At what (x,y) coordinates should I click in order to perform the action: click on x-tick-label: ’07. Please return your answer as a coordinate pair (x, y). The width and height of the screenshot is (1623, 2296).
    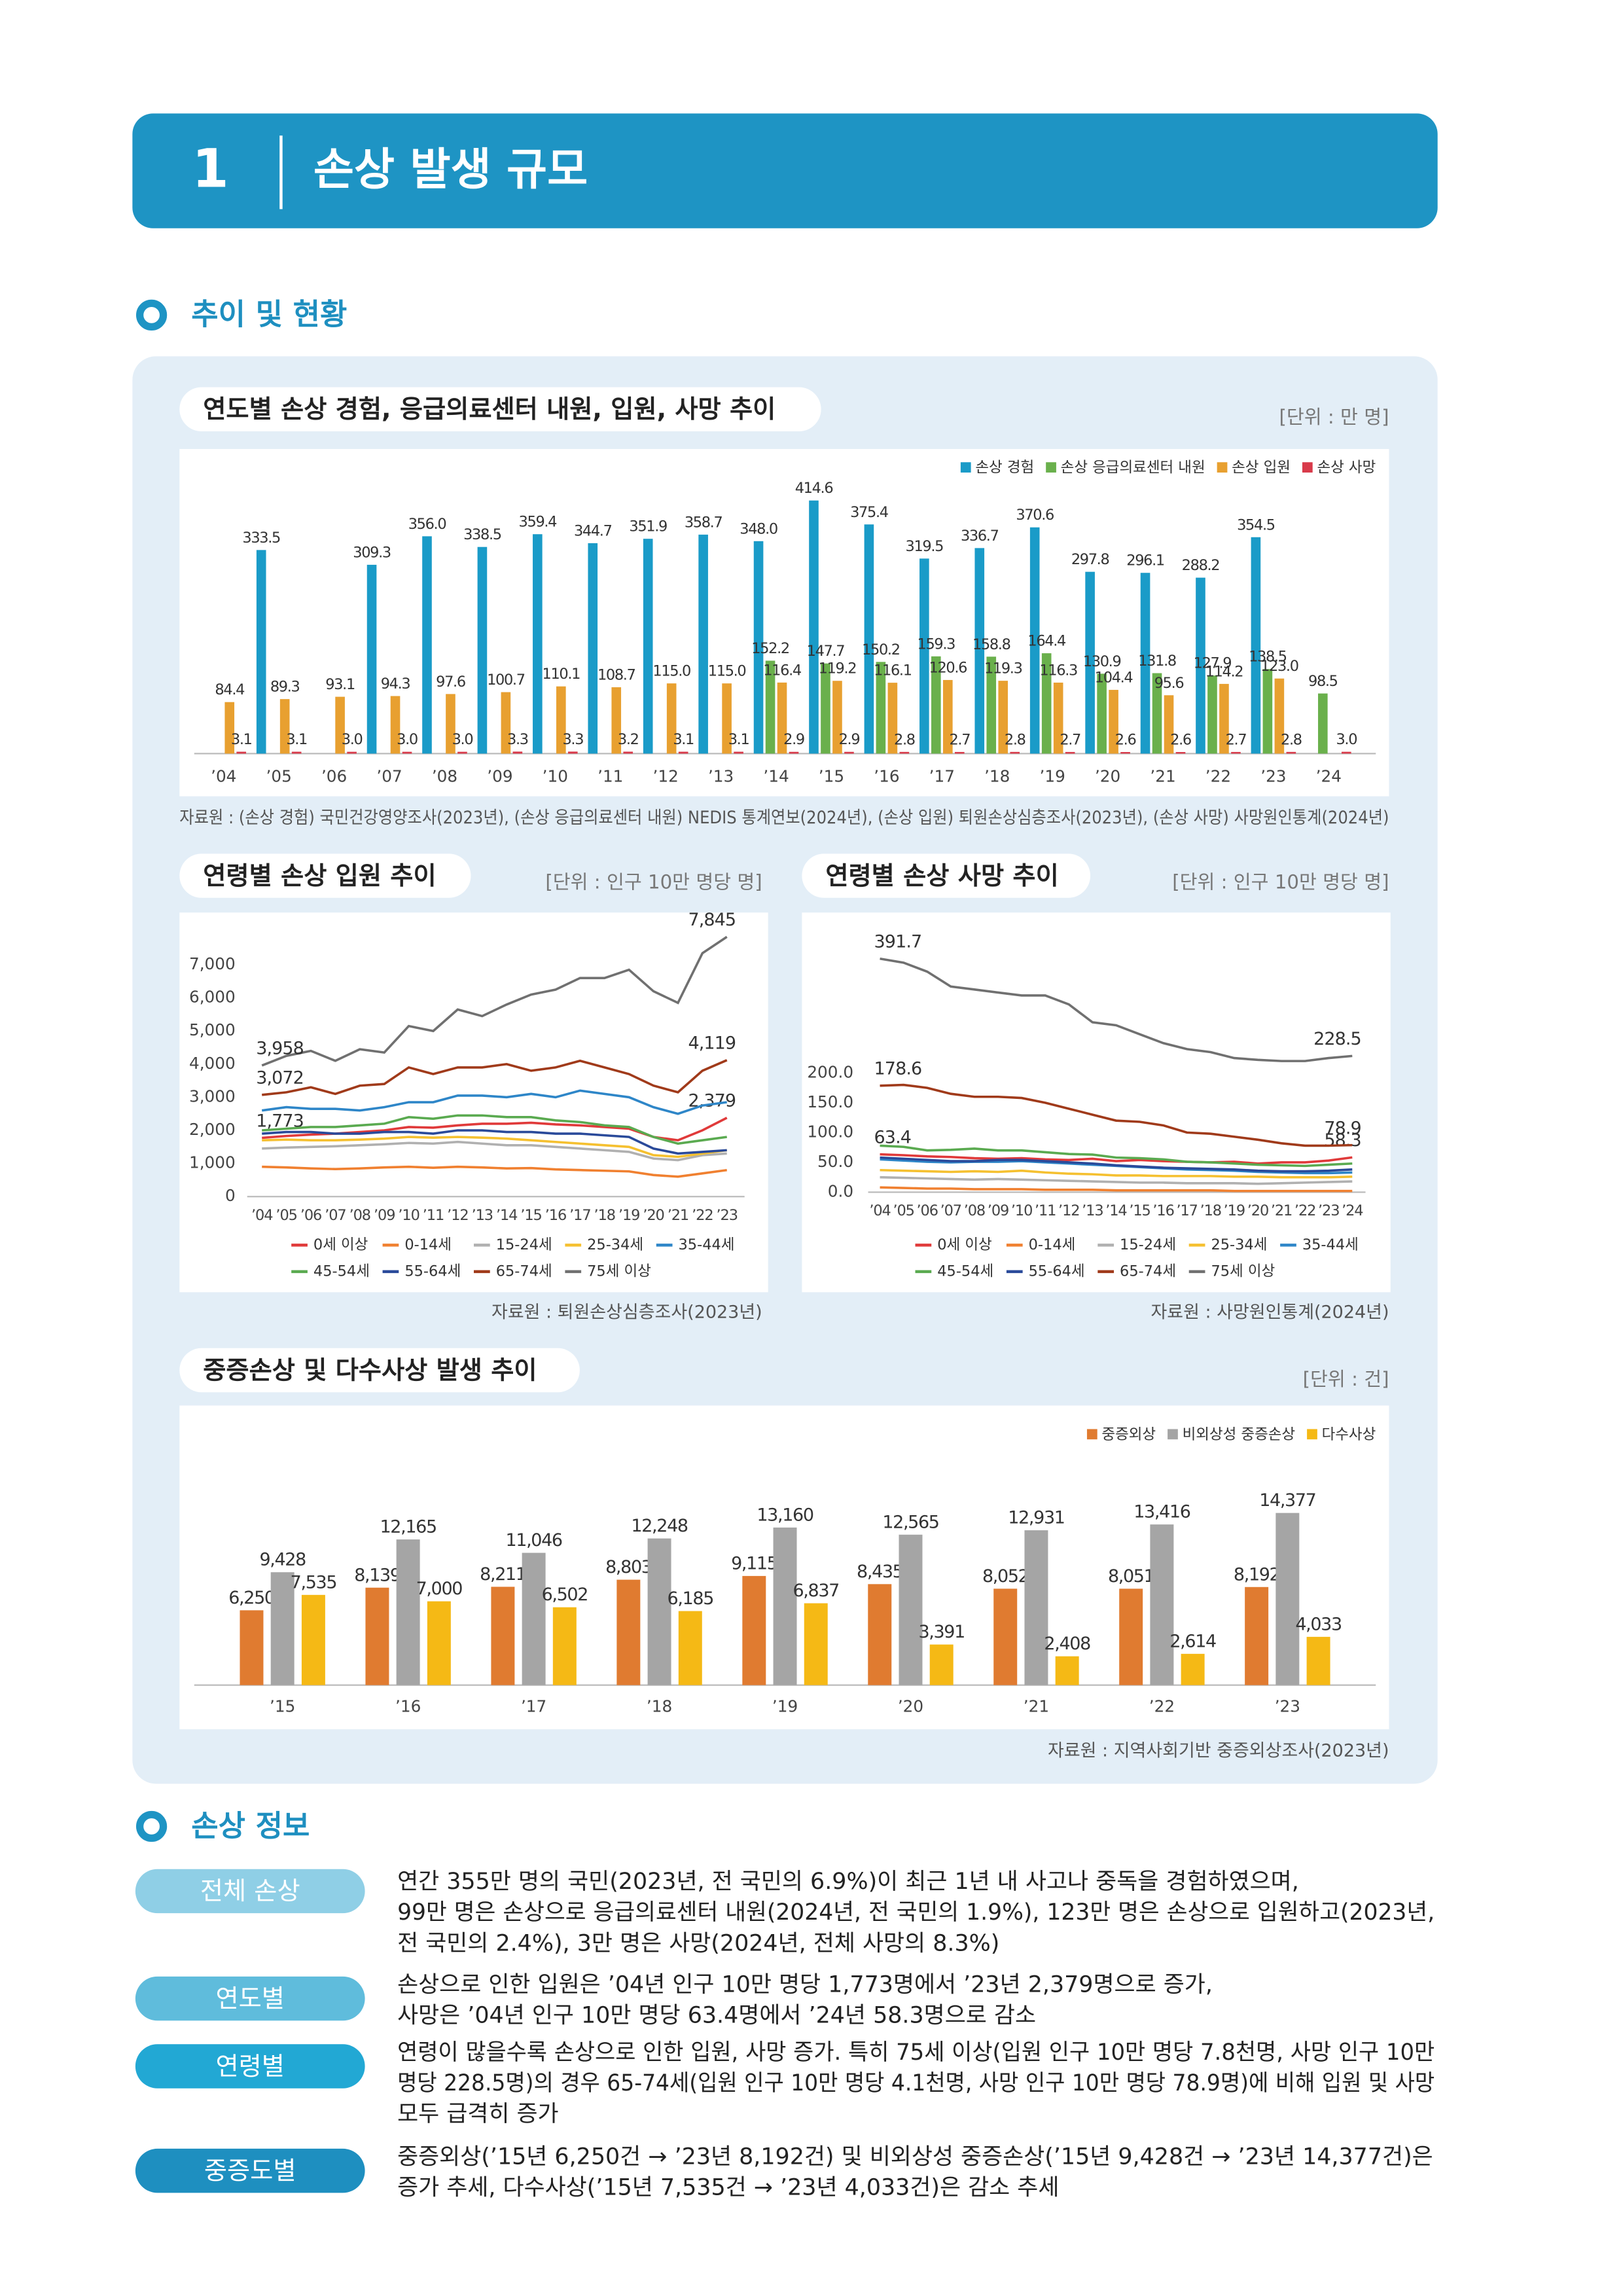
    Looking at the image, I should click on (389, 775).